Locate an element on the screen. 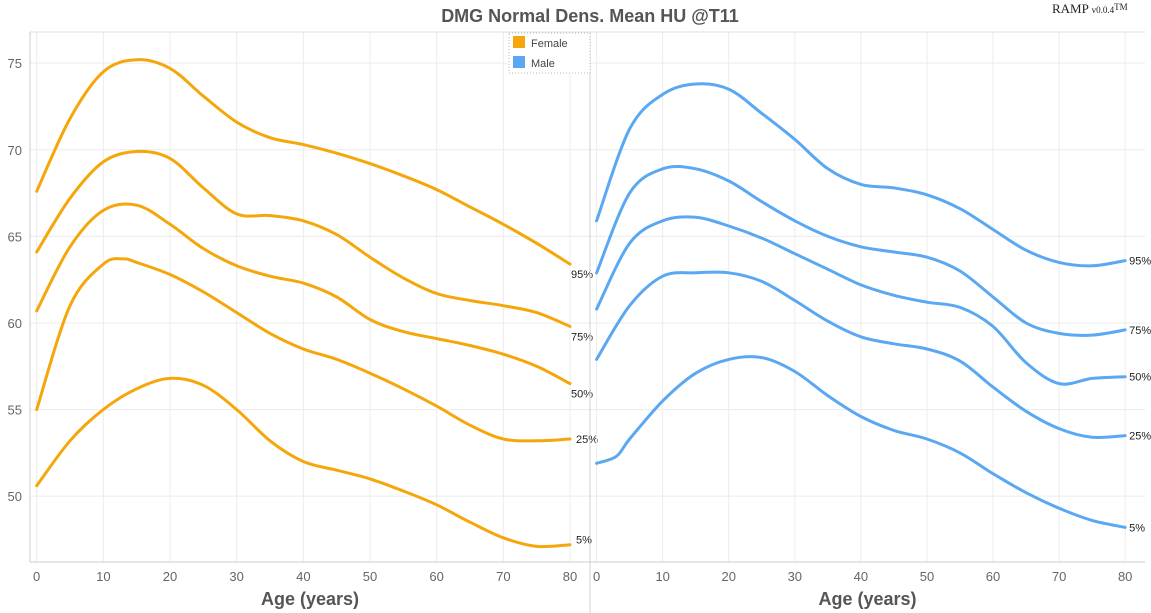  brand-label: RAMP v0.0.4TM is located at coordinates (1090, 8).